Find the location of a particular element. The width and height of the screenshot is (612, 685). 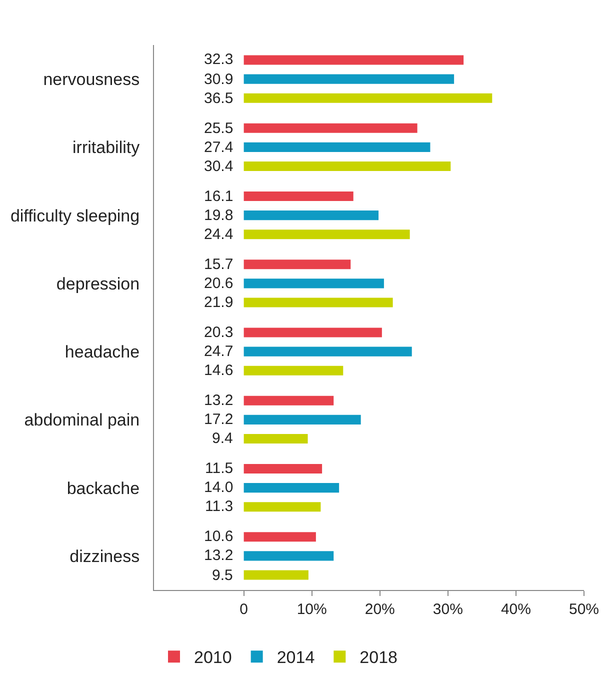

x-tick-label: 10% is located at coordinates (311, 609).